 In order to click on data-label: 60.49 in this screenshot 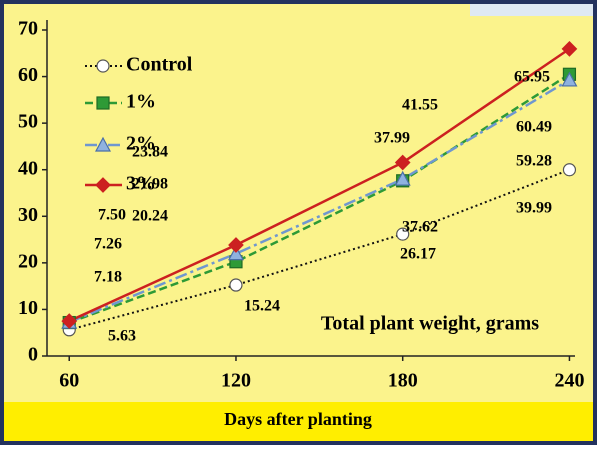, I will do `click(534, 127)`.